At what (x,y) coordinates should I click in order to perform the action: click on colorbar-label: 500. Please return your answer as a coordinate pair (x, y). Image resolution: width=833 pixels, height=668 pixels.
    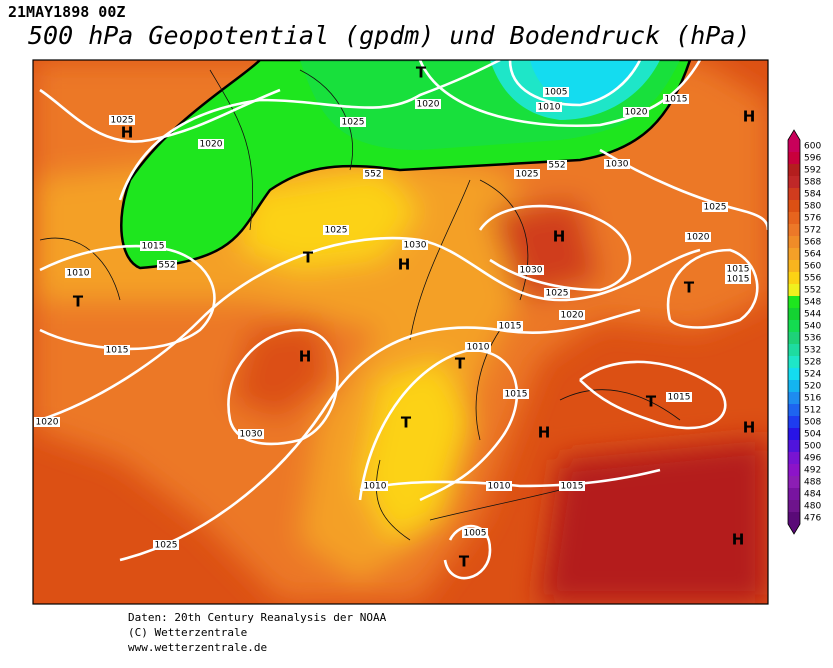
    Looking at the image, I should click on (812, 447).